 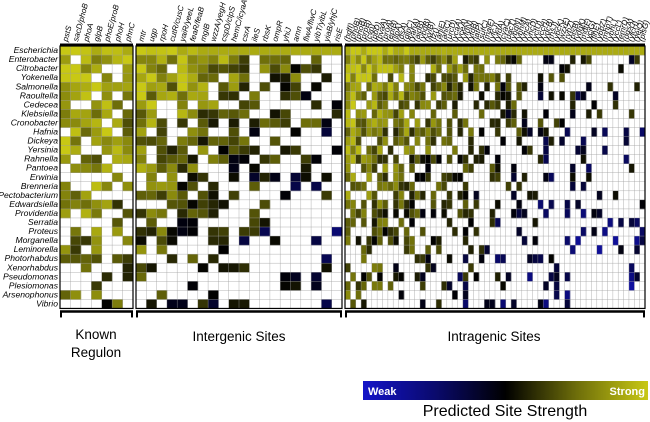 I want to click on section-label: Intergenic Sites, so click(x=238, y=336).